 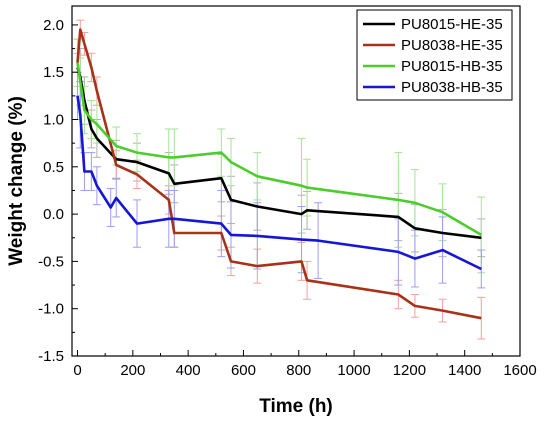 I want to click on y-tick-label: 0.5, so click(x=53, y=167).